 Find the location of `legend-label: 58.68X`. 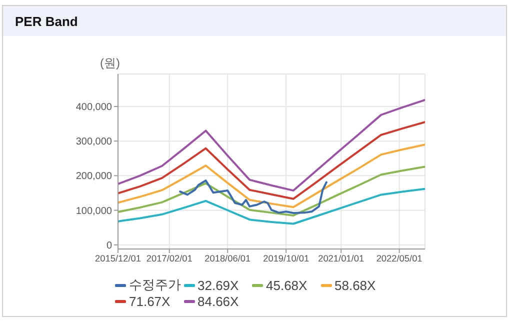

legend-label: 58.68X is located at coordinates (355, 285).